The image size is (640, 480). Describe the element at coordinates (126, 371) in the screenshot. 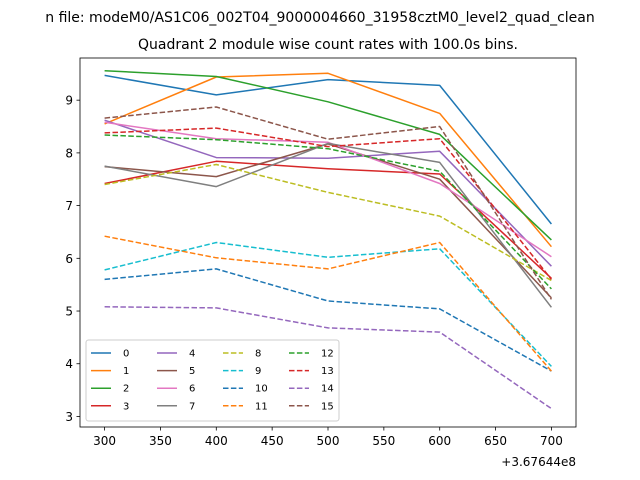

I see `legend-label-1: 1` at that location.